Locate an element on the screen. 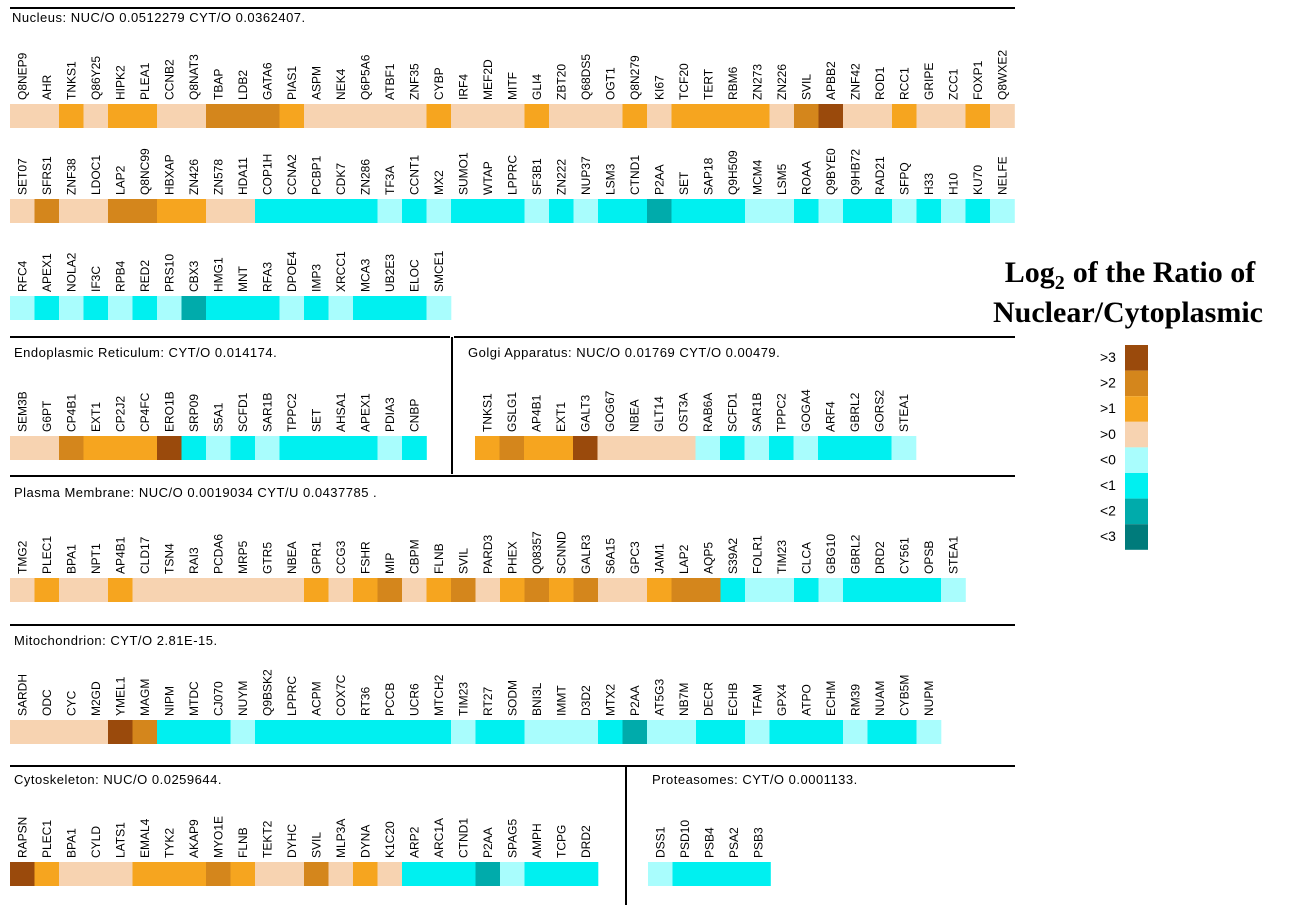 The height and width of the screenshot is (906, 1303). gene-label: ZN286 is located at coordinates (365, 177).